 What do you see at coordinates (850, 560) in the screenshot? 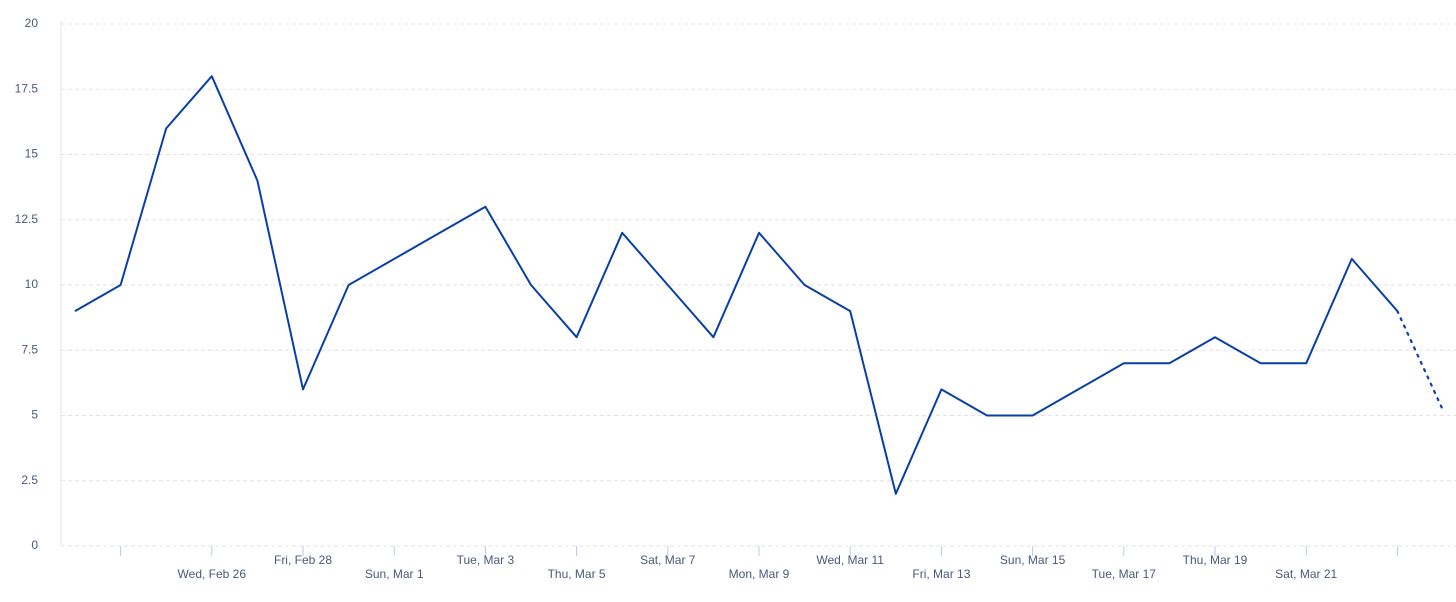
I see `x-tick-label: Wed, Mar 11` at bounding box center [850, 560].